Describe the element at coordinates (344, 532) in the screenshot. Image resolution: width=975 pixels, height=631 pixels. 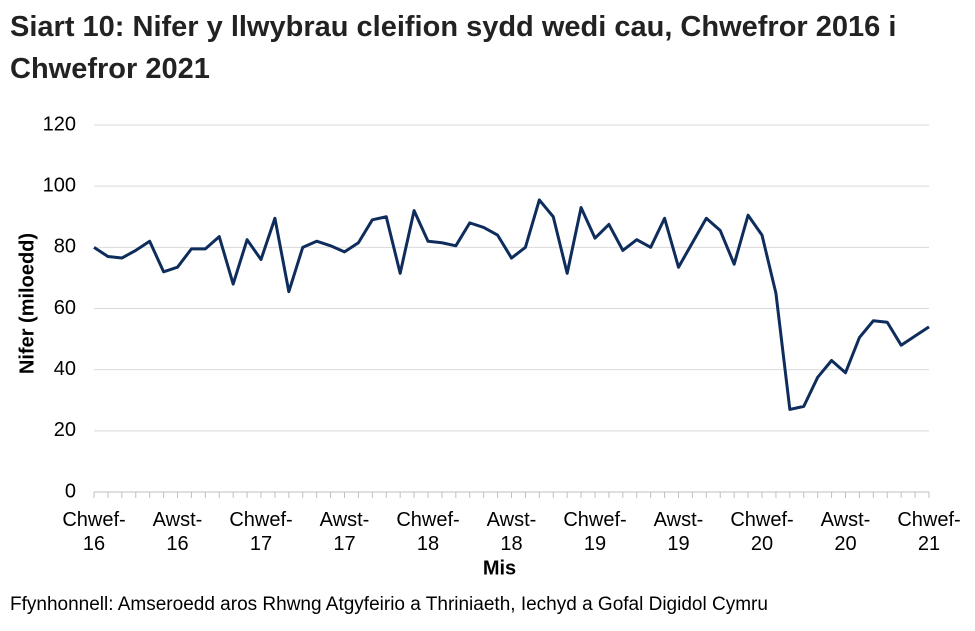
I see `x-tick-label: Awst-17` at that location.